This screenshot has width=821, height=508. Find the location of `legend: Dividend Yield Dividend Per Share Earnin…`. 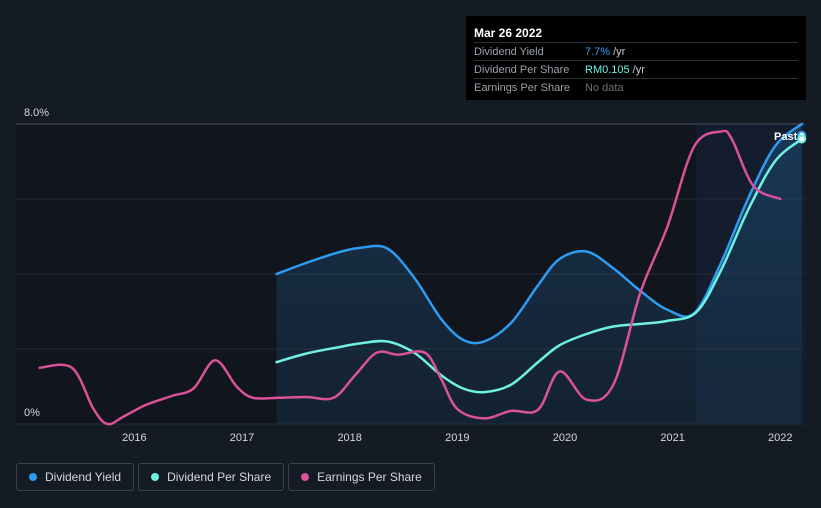

legend: Dividend Yield Dividend Per Share Earnin… is located at coordinates (225, 477).